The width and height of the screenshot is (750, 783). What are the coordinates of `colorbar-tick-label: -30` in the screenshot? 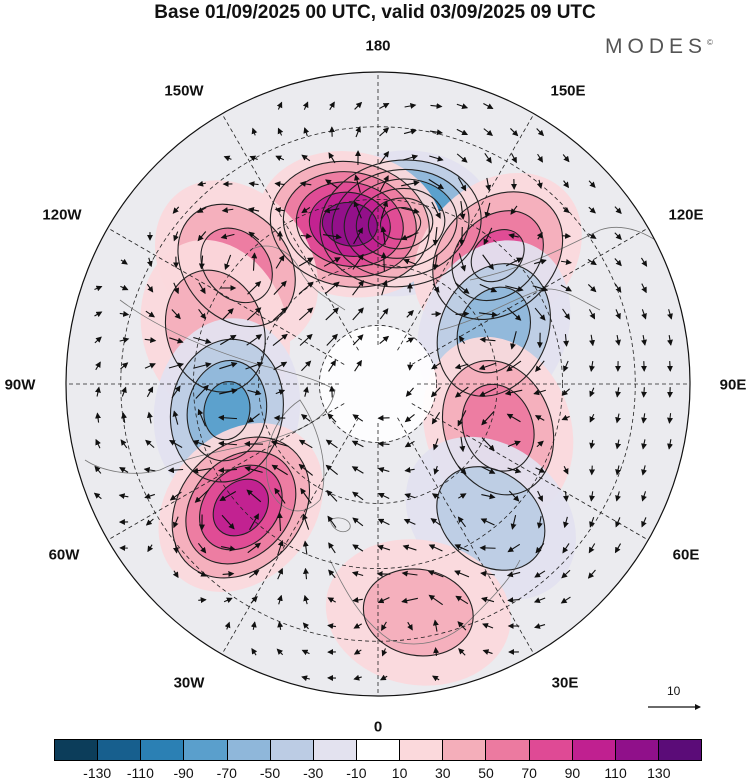 It's located at (313, 773).